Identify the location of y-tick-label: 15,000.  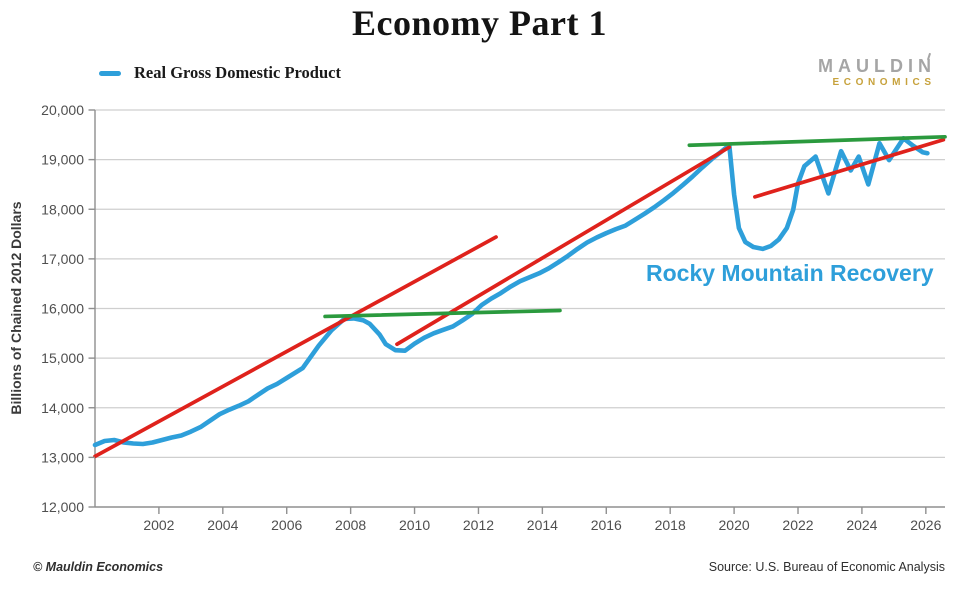
(62, 358).